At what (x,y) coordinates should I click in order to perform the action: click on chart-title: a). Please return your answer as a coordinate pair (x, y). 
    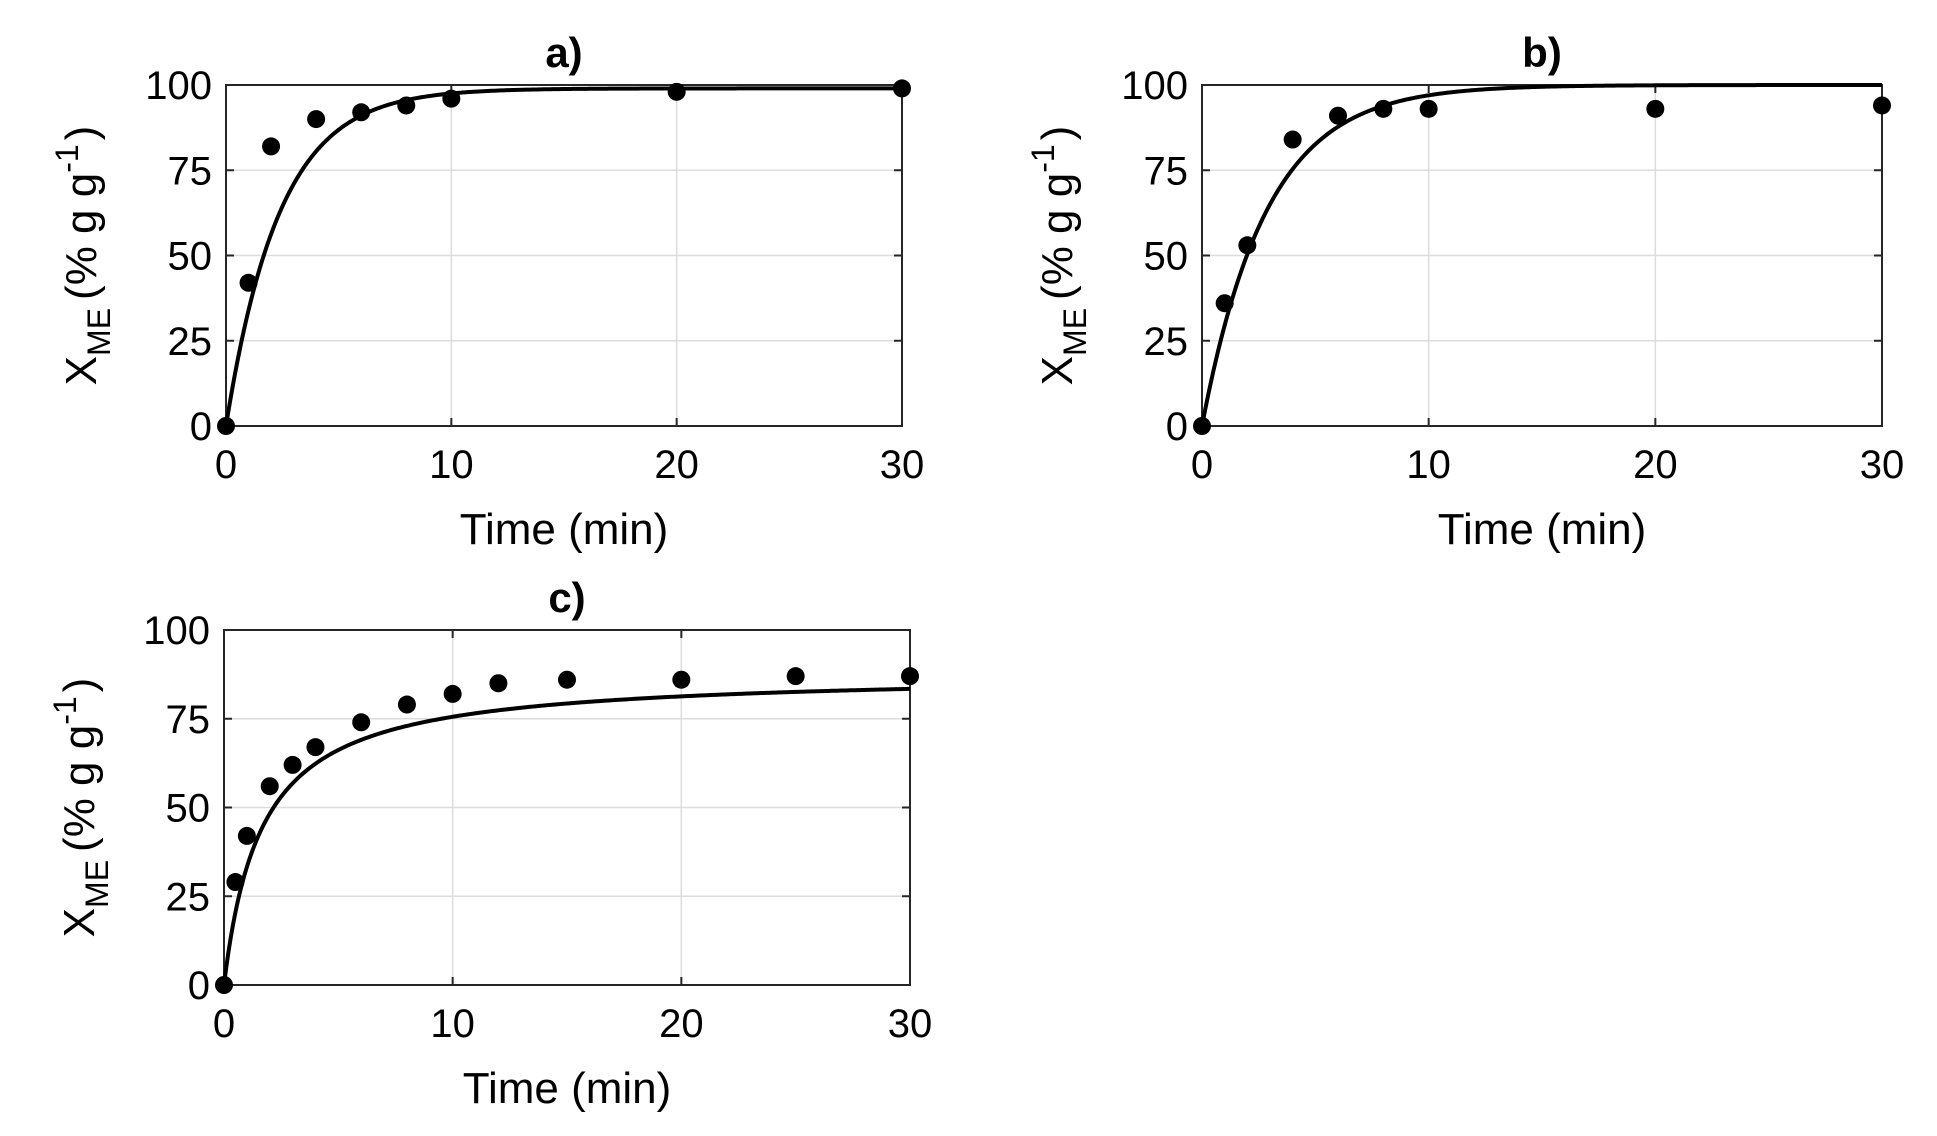
    Looking at the image, I should click on (563, 52).